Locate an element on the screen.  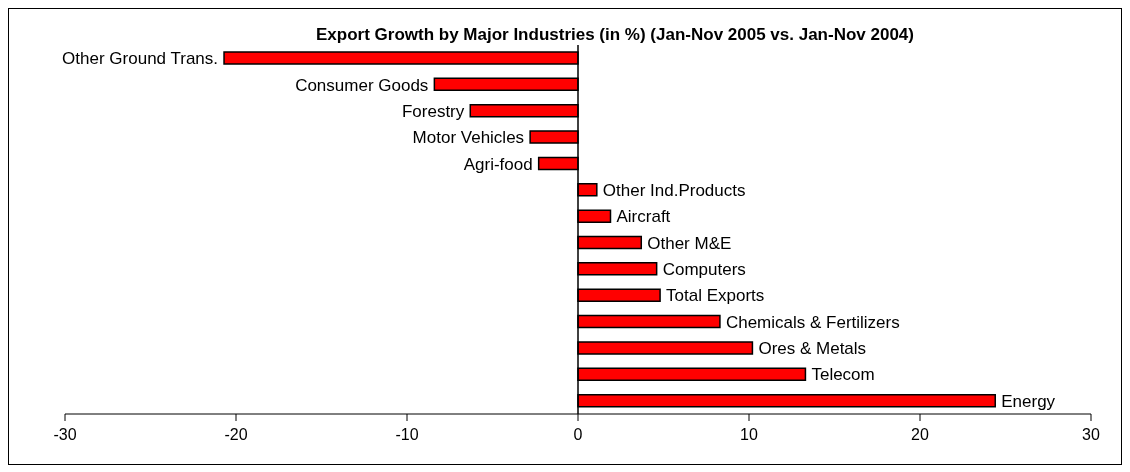
x-tick-label: -30 is located at coordinates (65, 435).